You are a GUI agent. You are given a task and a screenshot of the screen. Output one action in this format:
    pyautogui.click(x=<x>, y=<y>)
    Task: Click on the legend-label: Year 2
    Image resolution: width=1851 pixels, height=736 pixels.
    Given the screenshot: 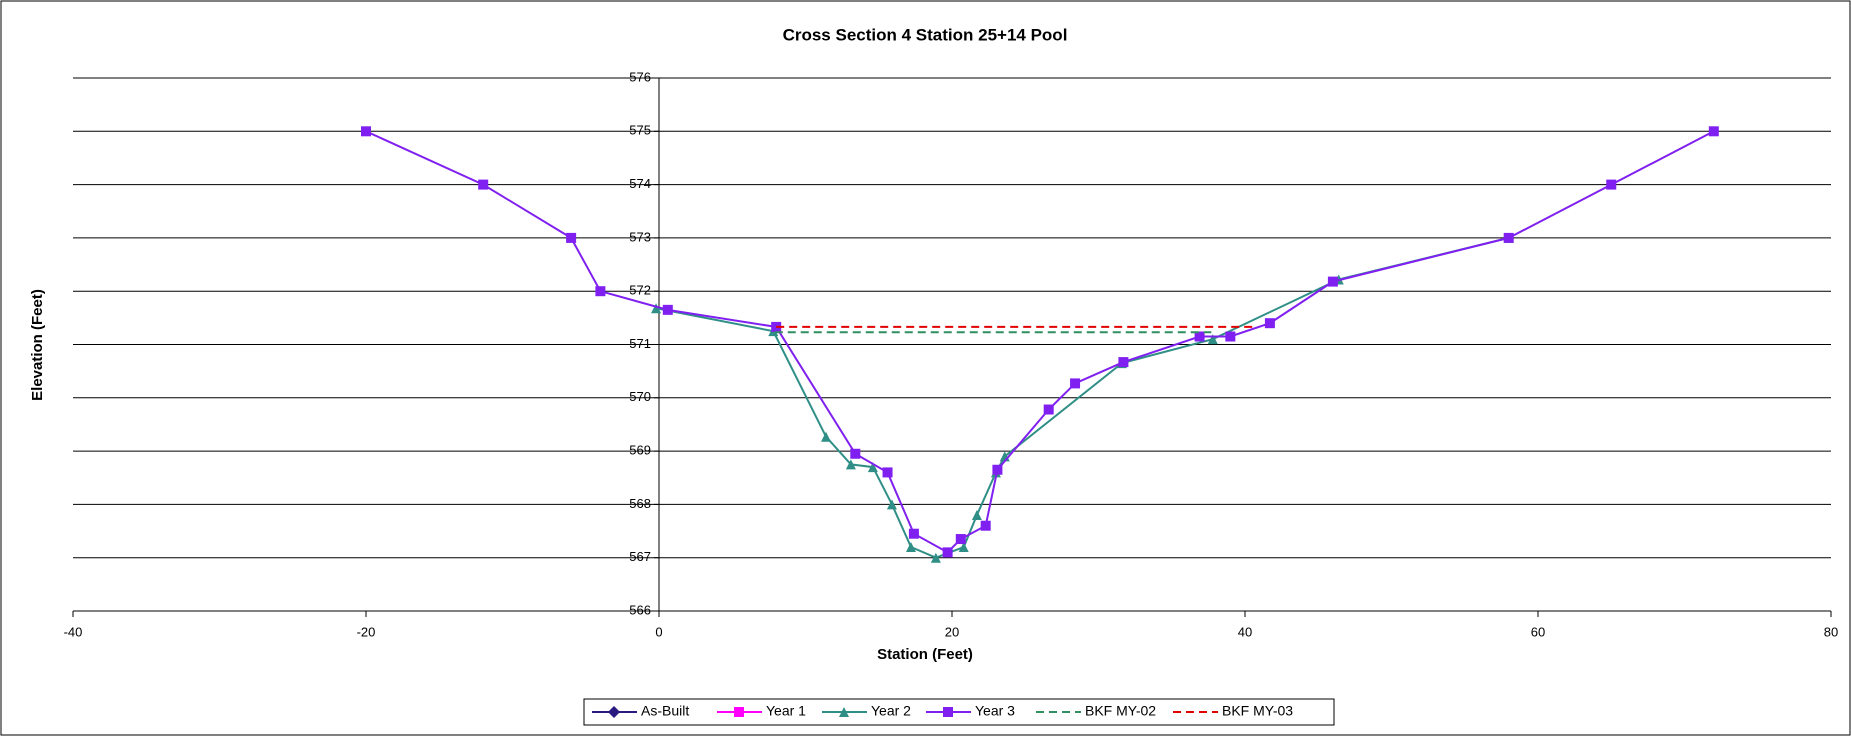 What is the action you would take?
    pyautogui.click(x=891, y=711)
    